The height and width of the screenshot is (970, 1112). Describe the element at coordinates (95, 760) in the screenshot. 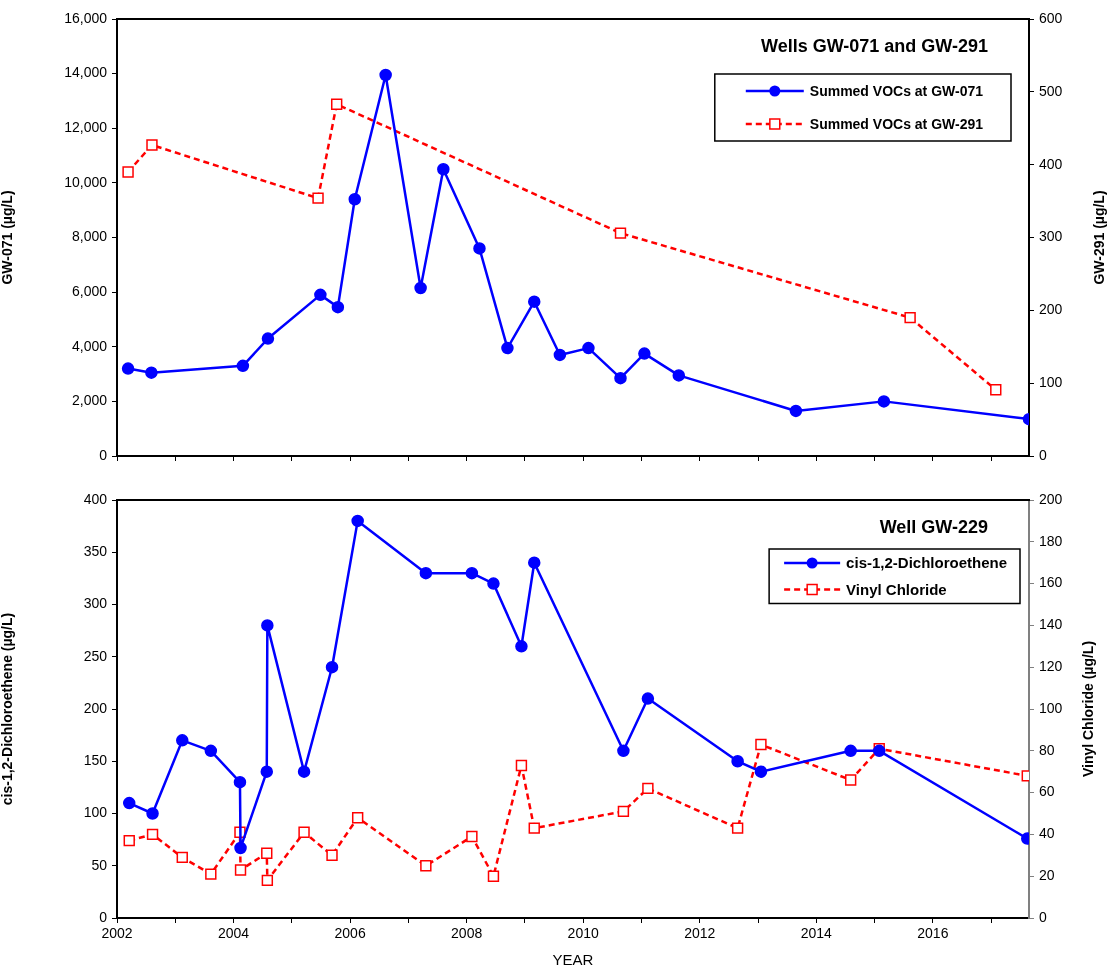

I see `y-tick-label: 150` at that location.